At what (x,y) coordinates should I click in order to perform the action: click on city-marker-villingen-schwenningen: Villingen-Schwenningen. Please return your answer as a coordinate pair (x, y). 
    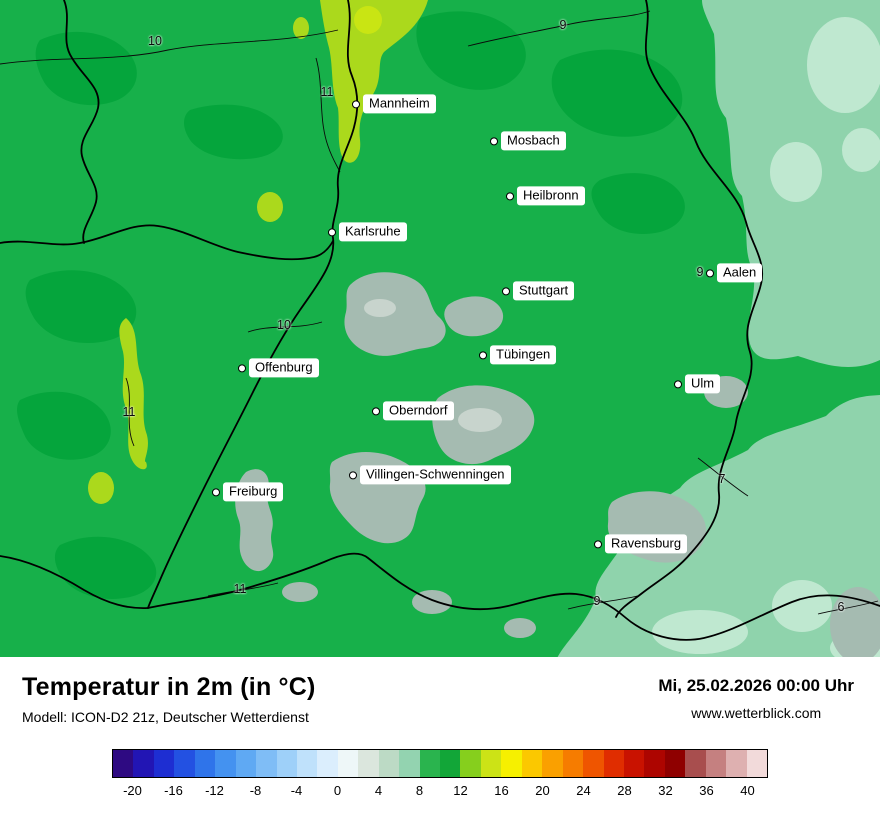
    Looking at the image, I should click on (430, 475).